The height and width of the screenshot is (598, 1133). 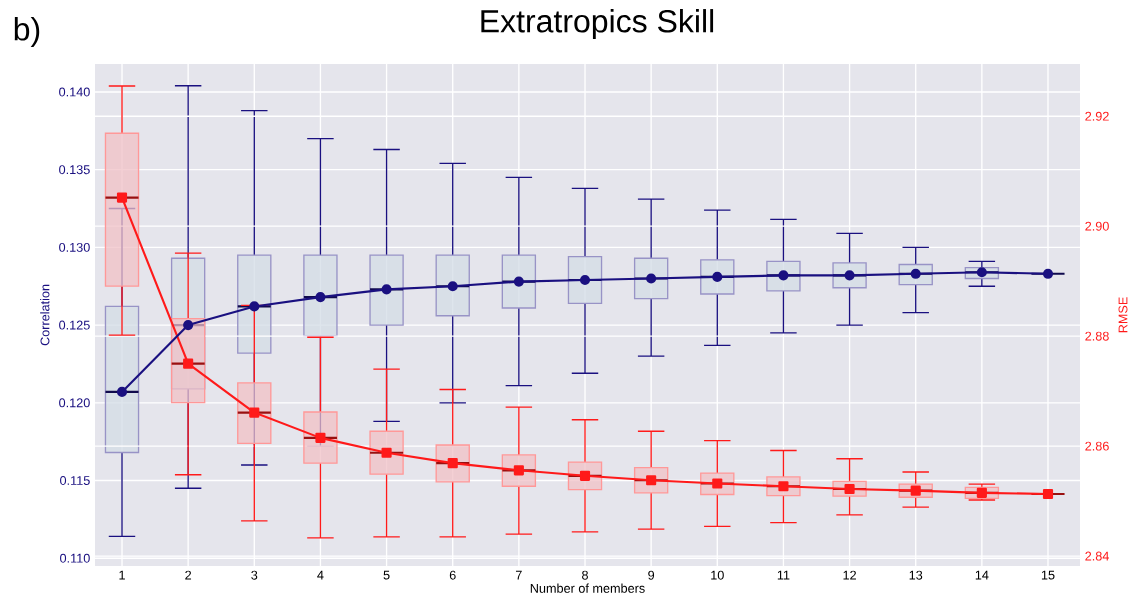 I want to click on chart-title: Extratropics Skill, so click(x=597, y=24).